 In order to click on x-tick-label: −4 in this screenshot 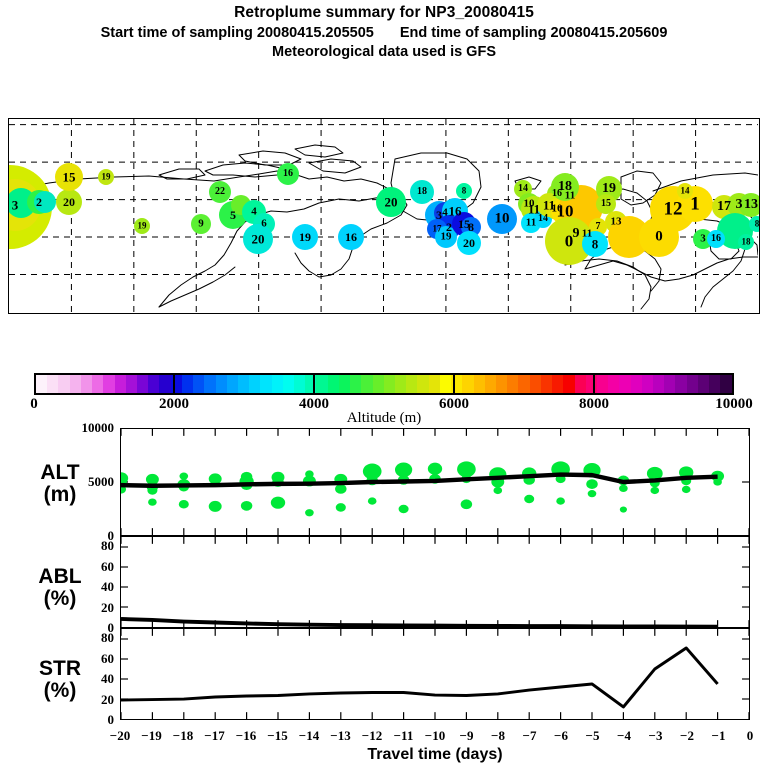, I will do `click(624, 735)`.